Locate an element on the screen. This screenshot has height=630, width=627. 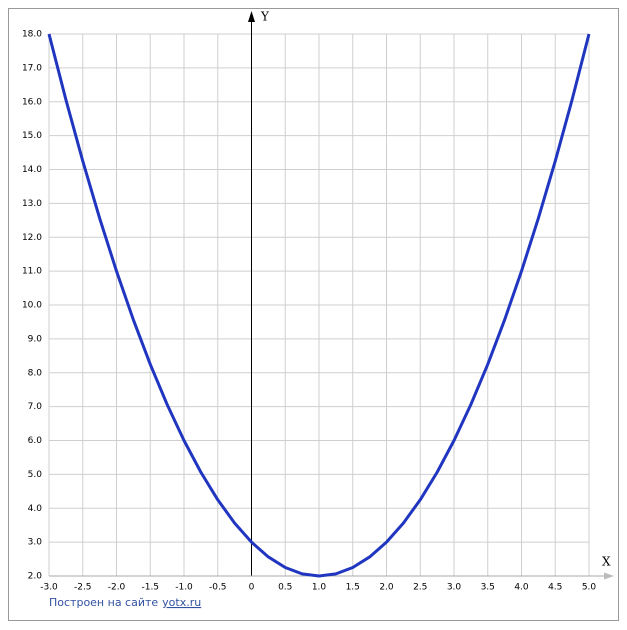
y-tick-label: 5.0 is located at coordinates (35, 475).